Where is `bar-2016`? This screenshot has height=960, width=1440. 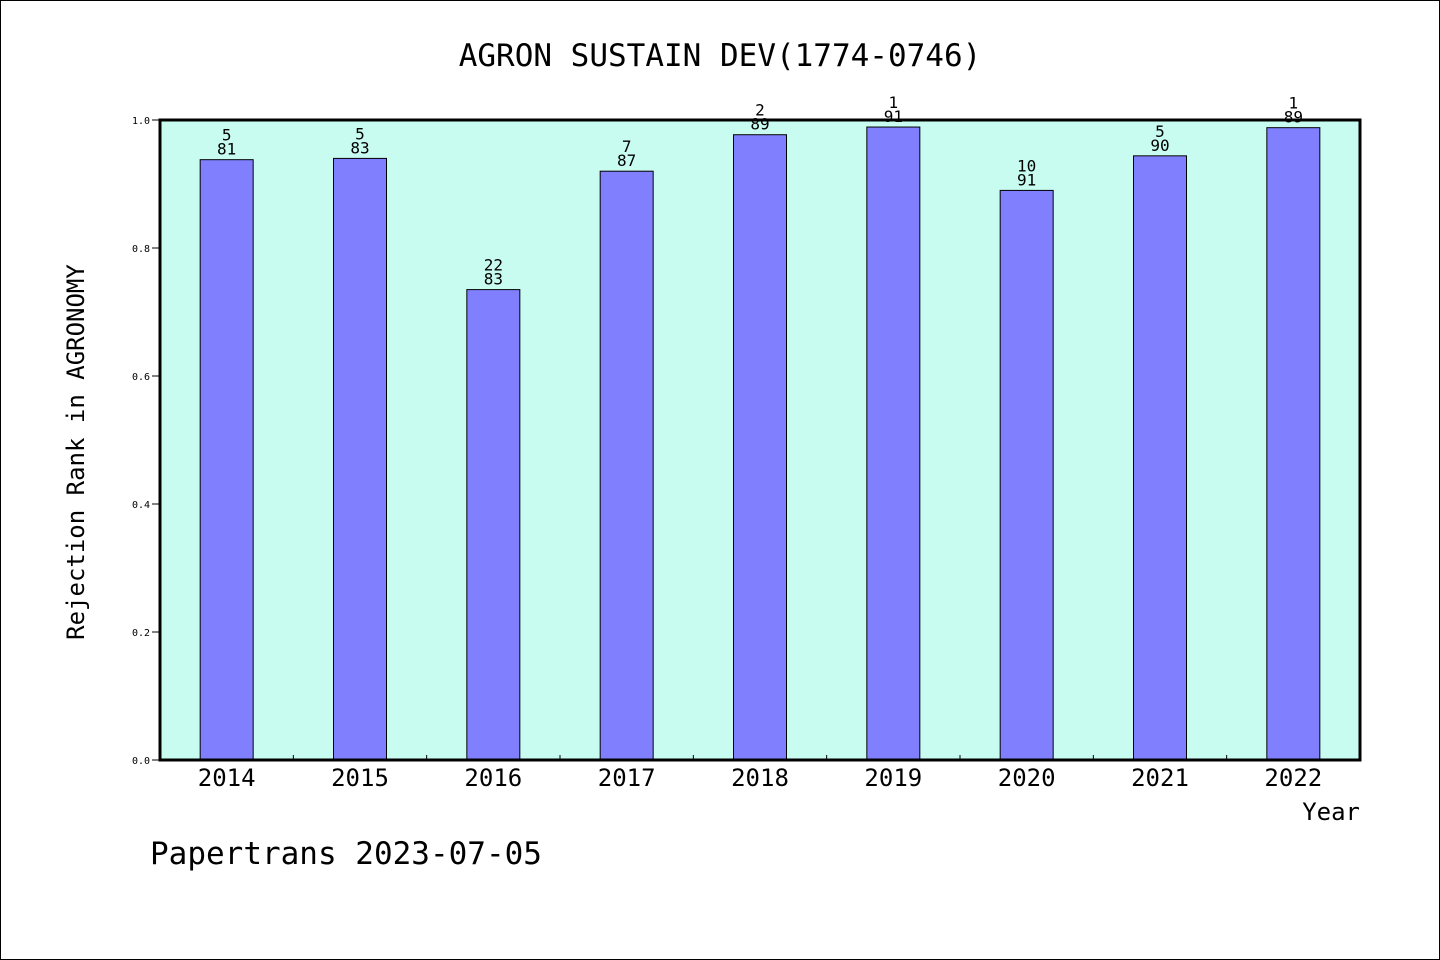
bar-2016 is located at coordinates (493, 525).